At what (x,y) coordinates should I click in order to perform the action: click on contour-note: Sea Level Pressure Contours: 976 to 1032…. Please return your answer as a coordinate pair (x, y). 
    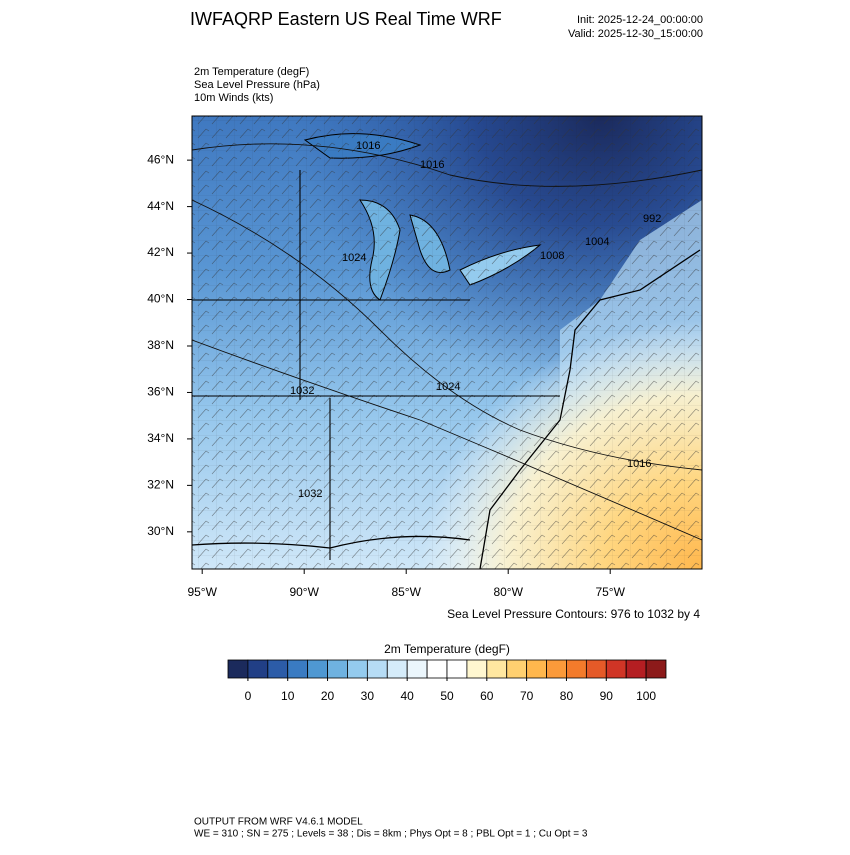
    Looking at the image, I should click on (573, 614).